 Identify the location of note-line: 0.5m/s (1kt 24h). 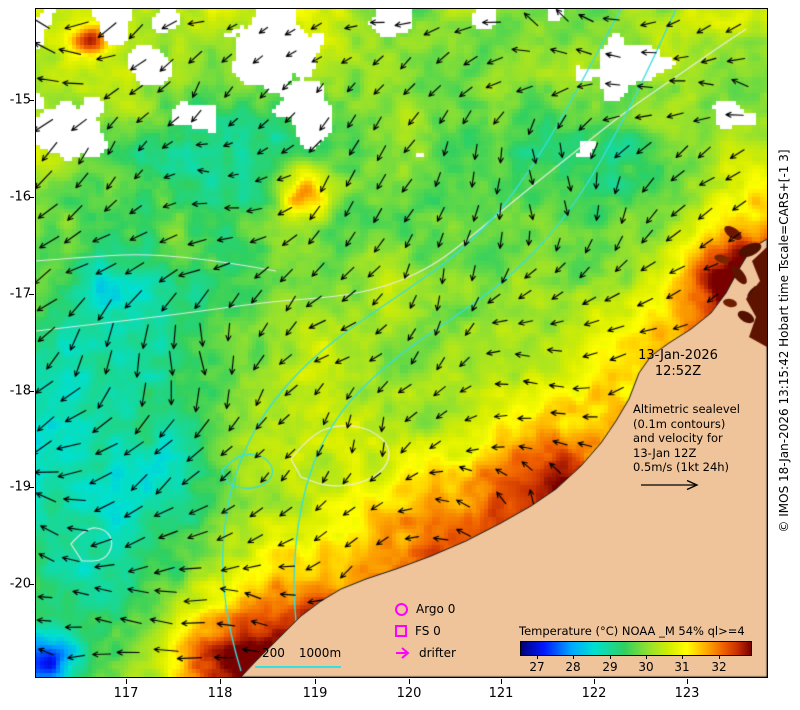
(681, 467).